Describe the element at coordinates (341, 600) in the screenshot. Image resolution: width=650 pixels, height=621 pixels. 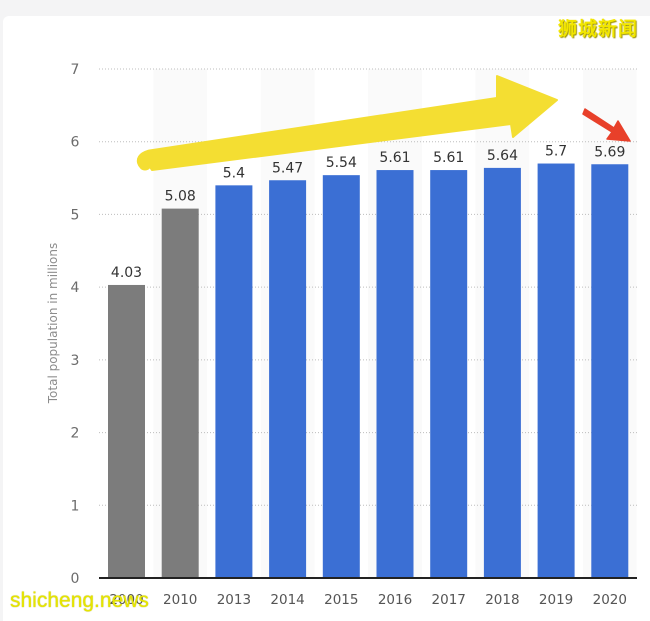
I see `x-tick-label: 2015` at that location.